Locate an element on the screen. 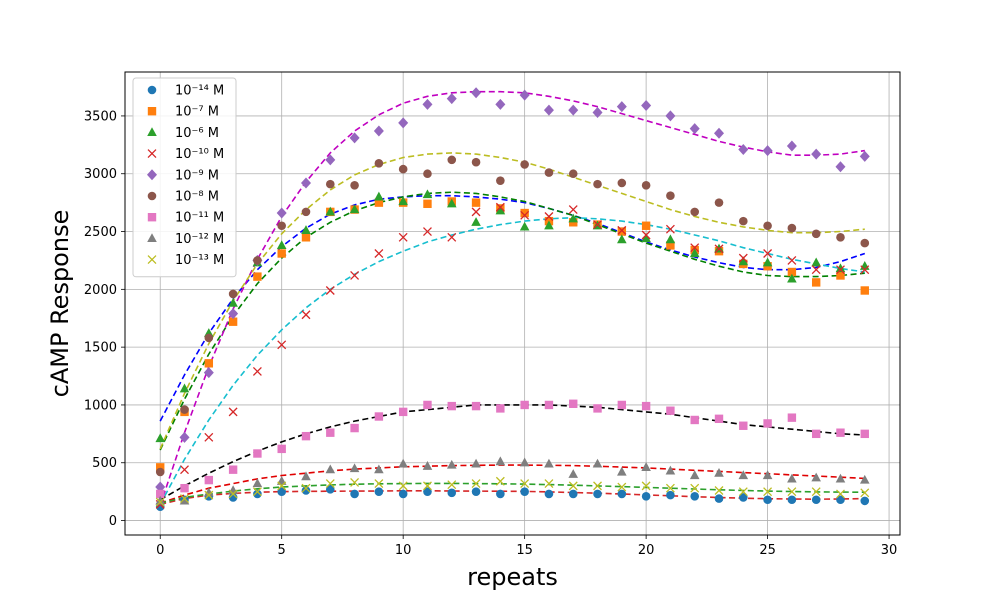 Image resolution: width=1000 pixels, height=600 pixels. y-tick-label: 1000 is located at coordinates (100, 405).